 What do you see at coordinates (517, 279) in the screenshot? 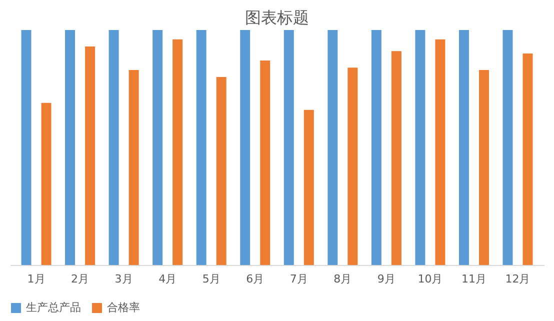
I see `x-tick-label: 12月` at bounding box center [517, 279].